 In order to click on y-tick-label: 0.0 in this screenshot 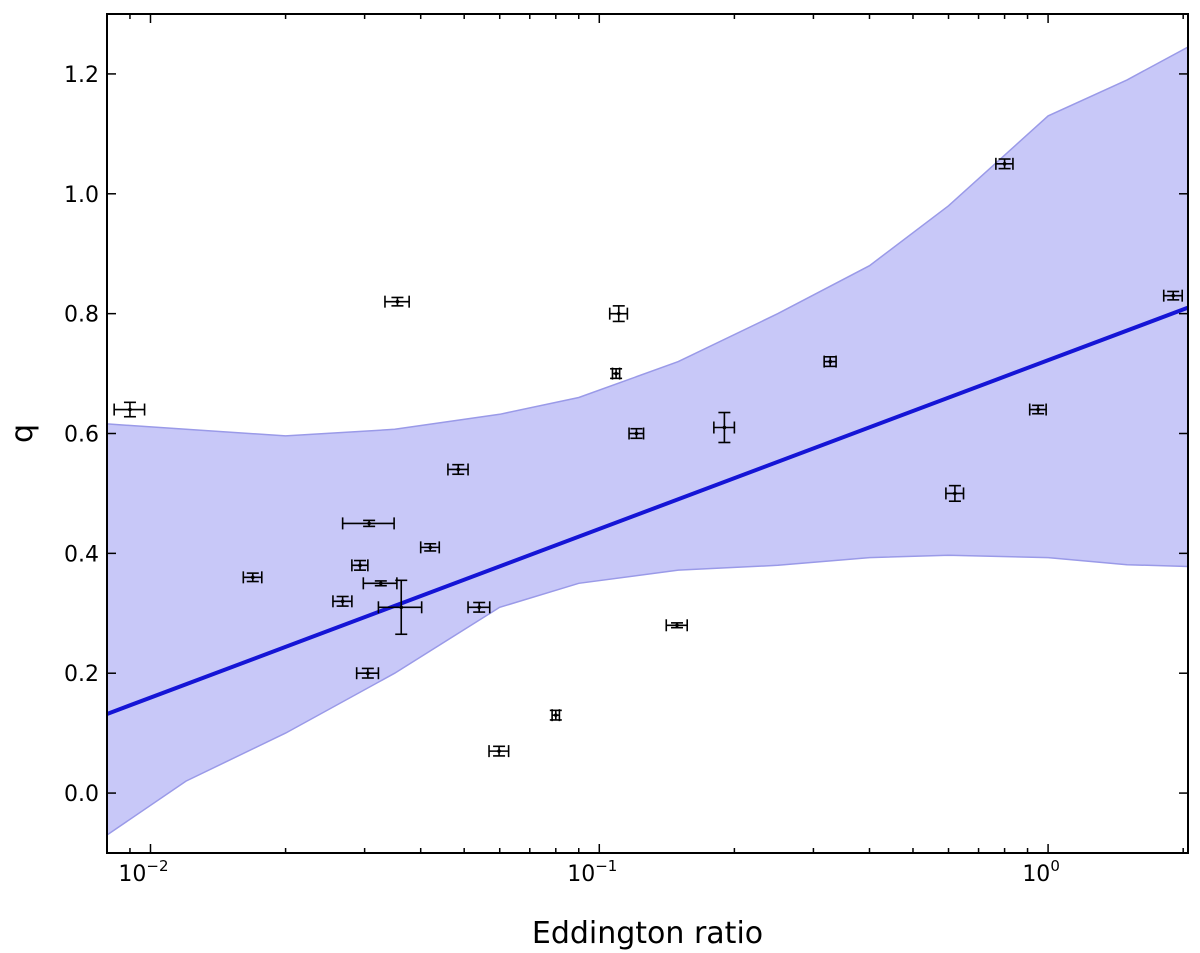, I will do `click(81, 794)`.